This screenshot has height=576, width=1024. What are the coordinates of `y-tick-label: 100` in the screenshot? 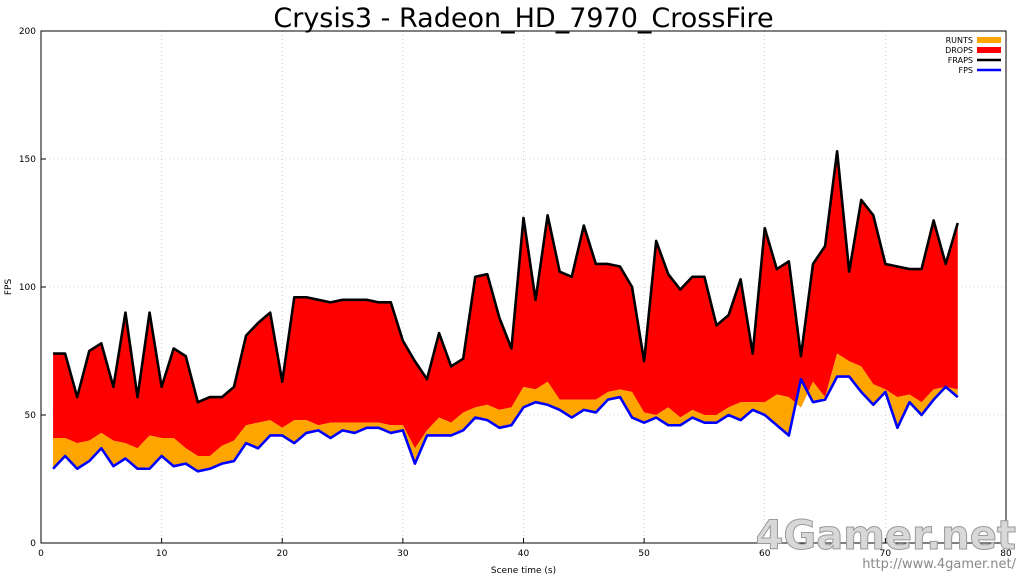 It's located at (27, 288).